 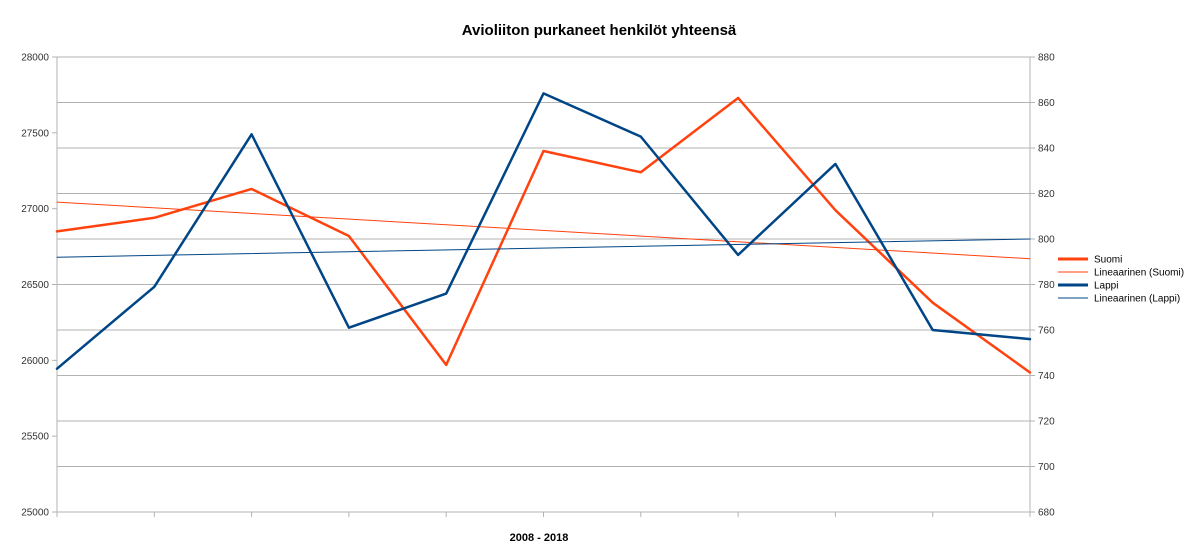 What do you see at coordinates (35, 133) in the screenshot?
I see `left-y-tick-label: 27500` at bounding box center [35, 133].